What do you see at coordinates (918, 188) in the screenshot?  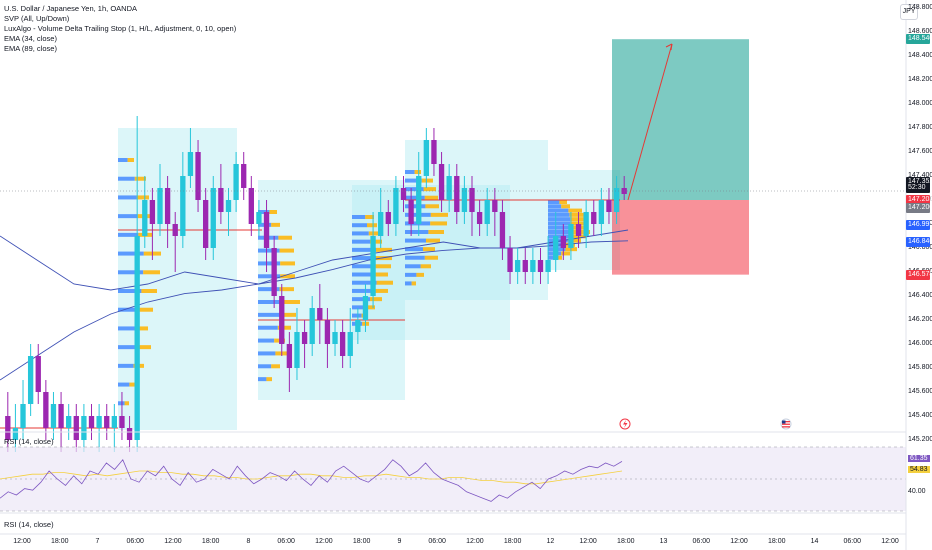 I see `price-tag: 52:30` at bounding box center [918, 188].